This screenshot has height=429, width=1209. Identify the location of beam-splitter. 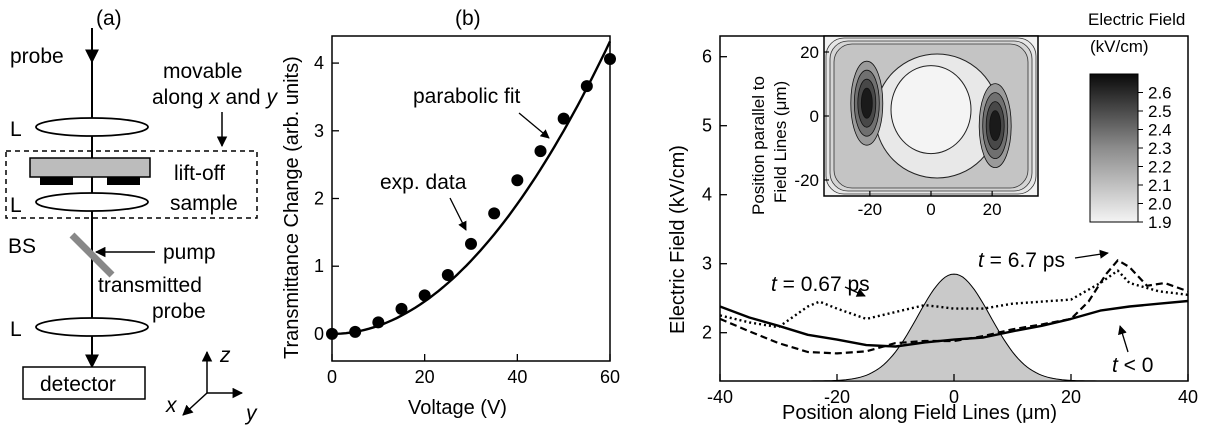
(92, 255).